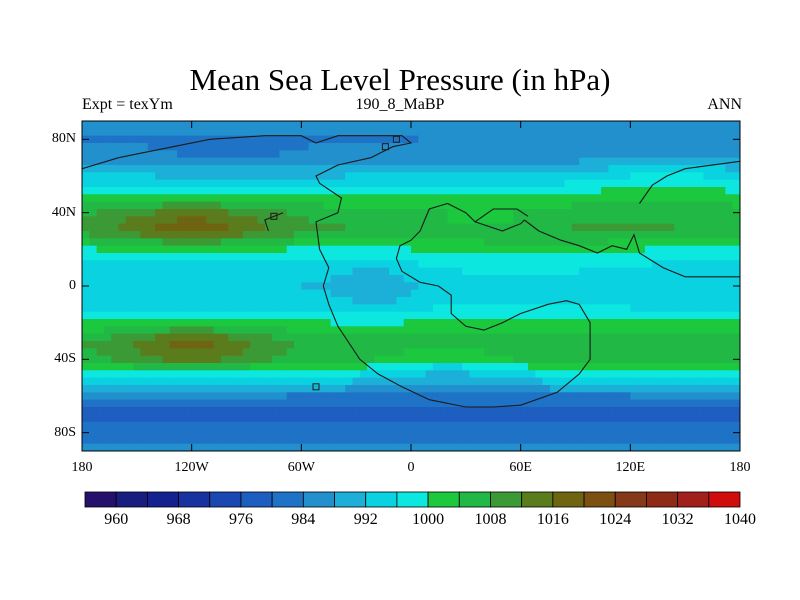 Image resolution: width=800 pixels, height=600 pixels. I want to click on colorbar-label: 1000, so click(428, 519).